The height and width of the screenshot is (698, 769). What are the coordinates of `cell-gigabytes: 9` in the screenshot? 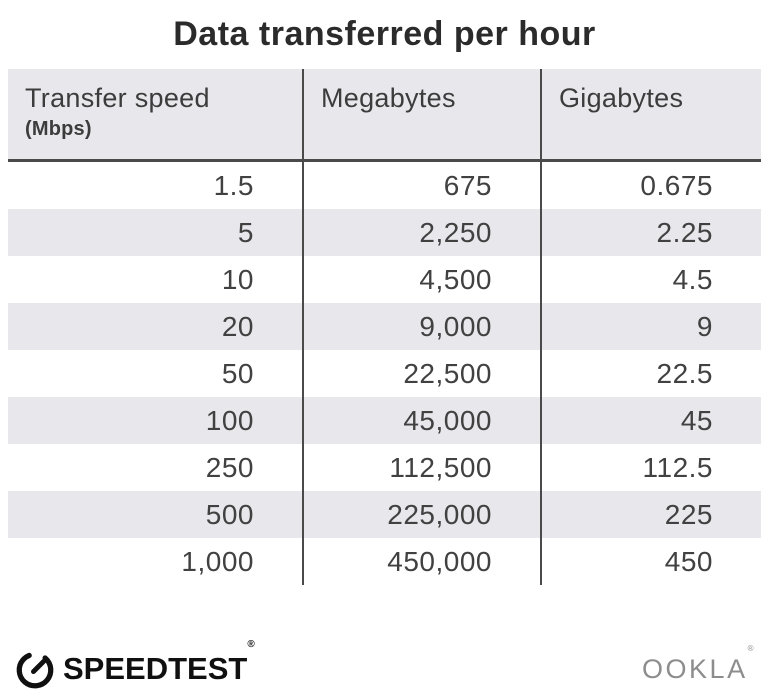 It's located at (650, 326).